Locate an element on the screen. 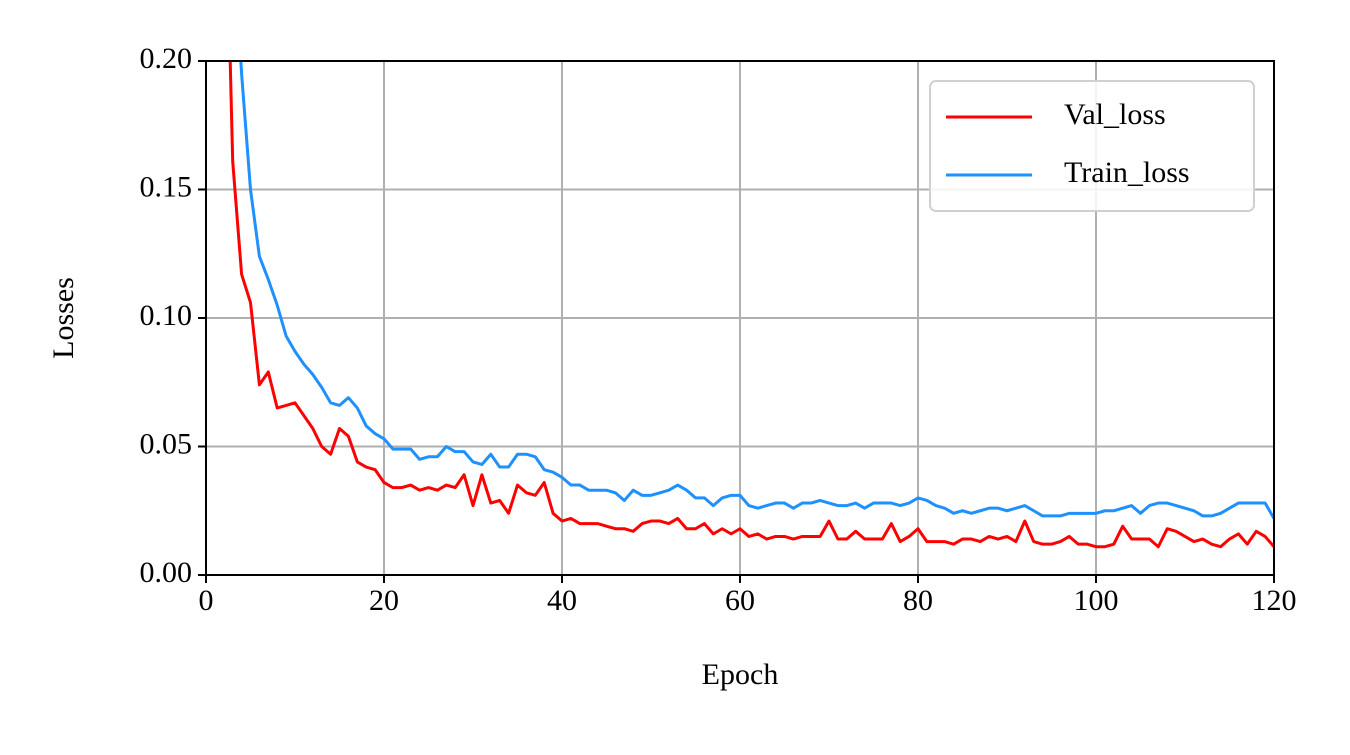  legend-label: Train_loss is located at coordinates (1127, 172).